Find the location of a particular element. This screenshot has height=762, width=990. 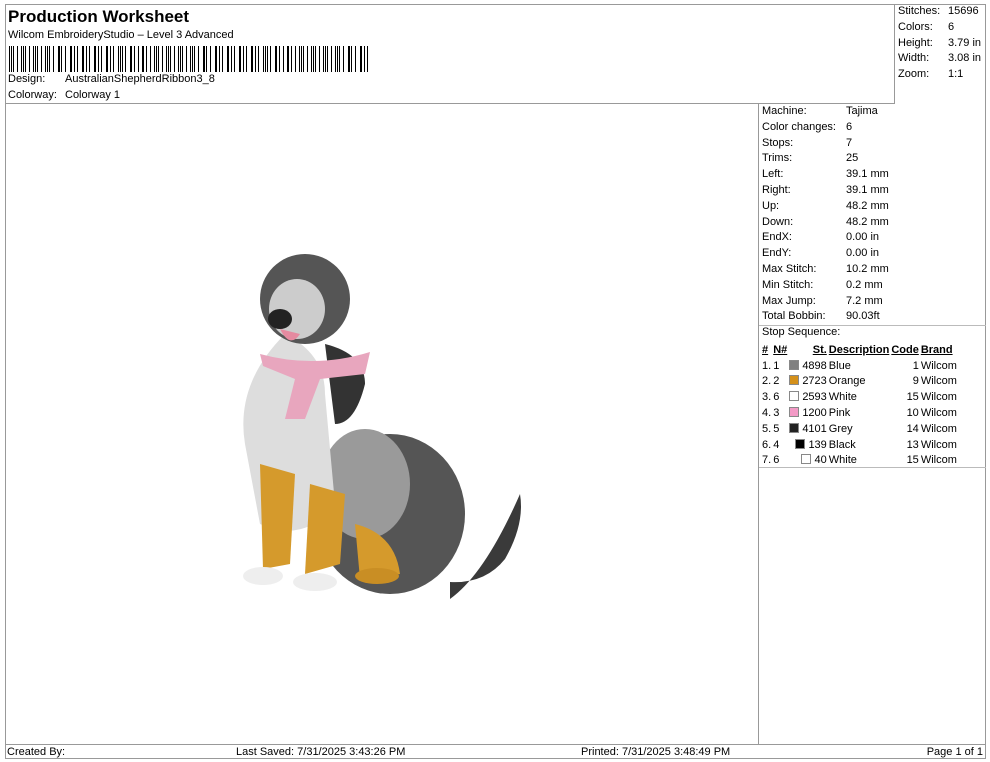

machine-label: Total Bobbin: is located at coordinates (794, 316).